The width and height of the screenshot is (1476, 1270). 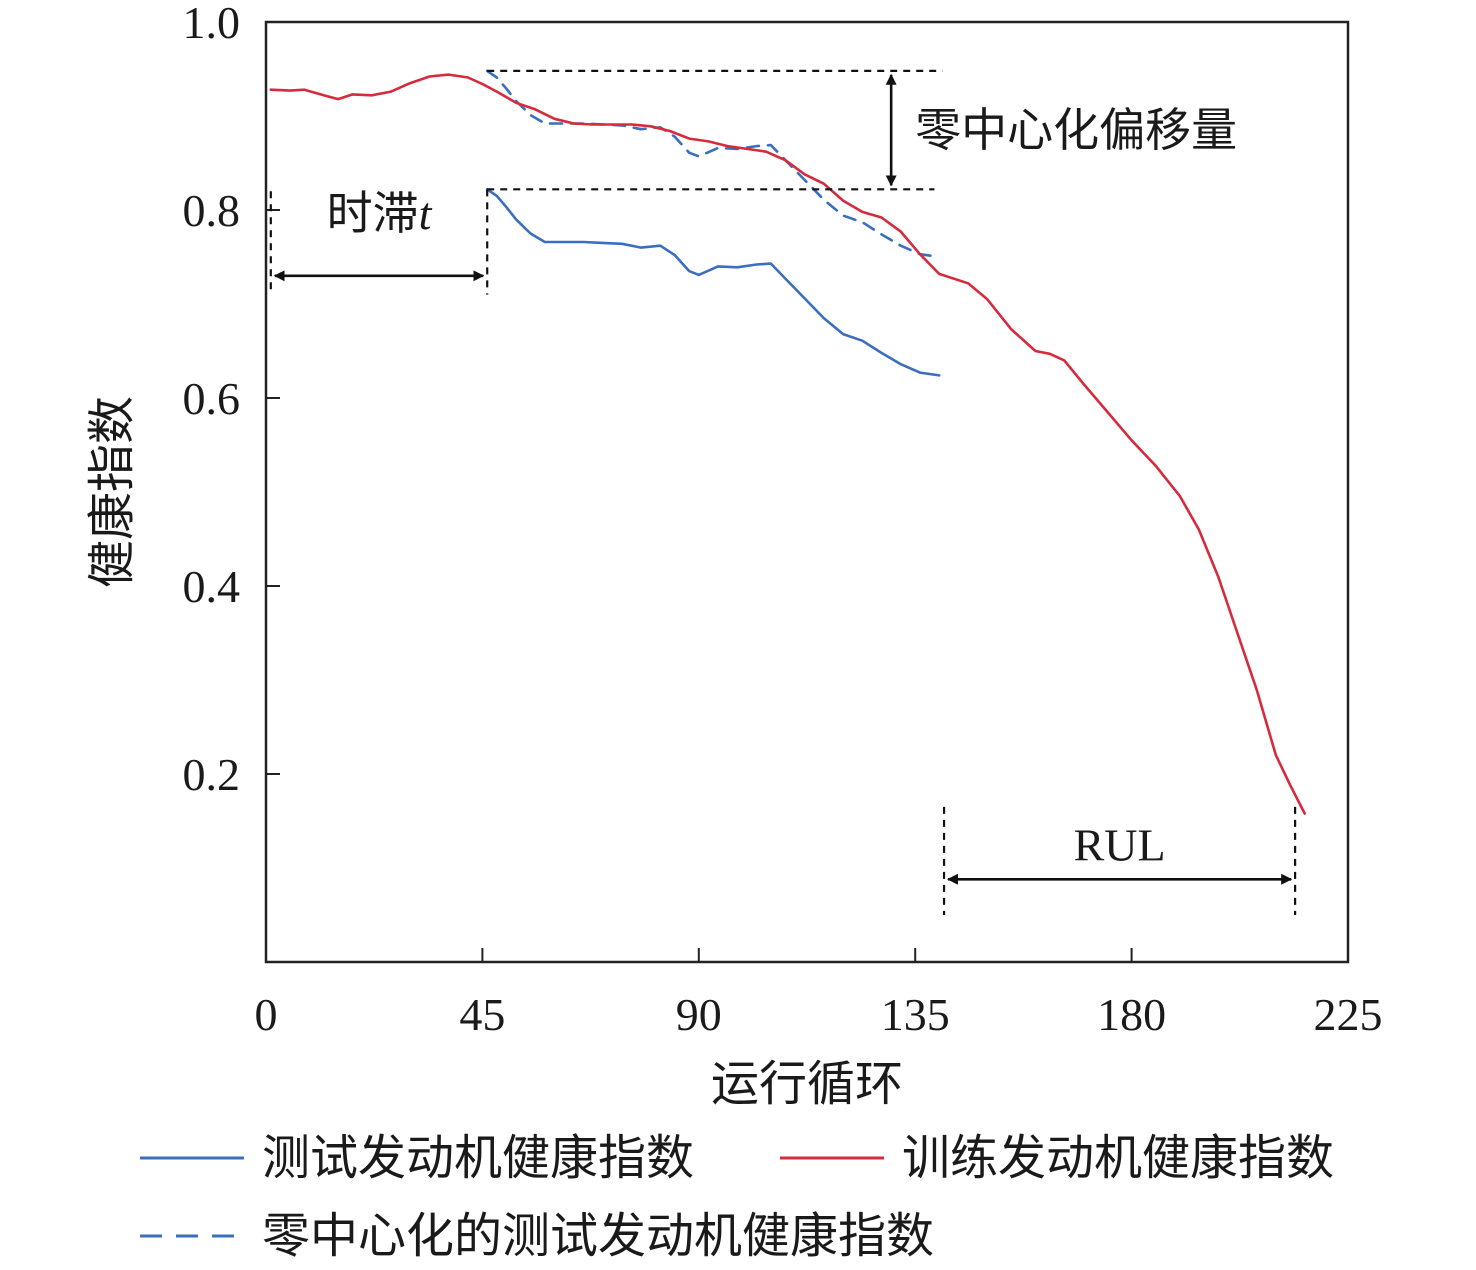 What do you see at coordinates (212, 210) in the screenshot?
I see `y-tick-label: 0.8` at bounding box center [212, 210].